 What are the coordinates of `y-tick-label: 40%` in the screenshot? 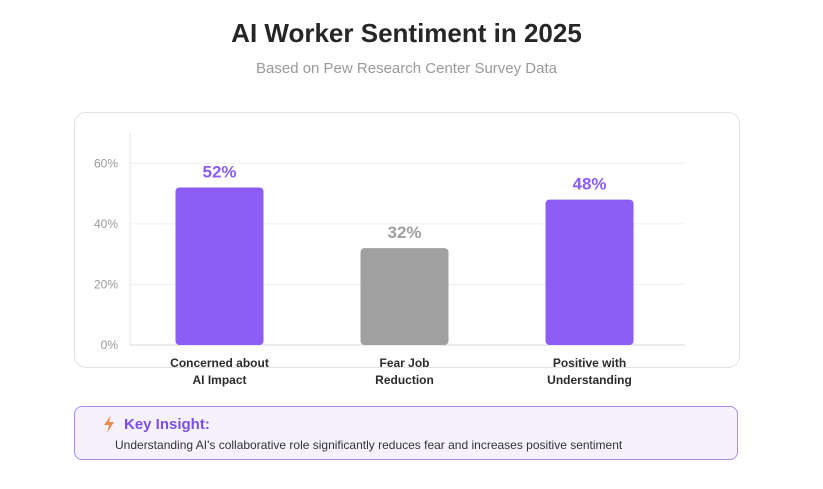 It's located at (106, 224).